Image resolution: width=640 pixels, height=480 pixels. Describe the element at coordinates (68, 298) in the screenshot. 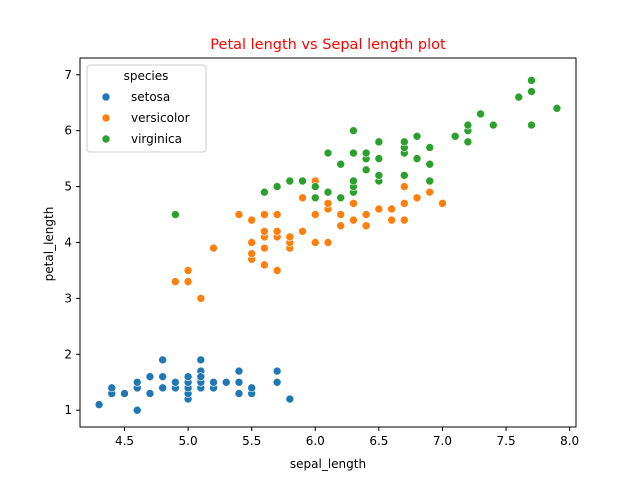

I see `y-tick-label: 3` at that location.